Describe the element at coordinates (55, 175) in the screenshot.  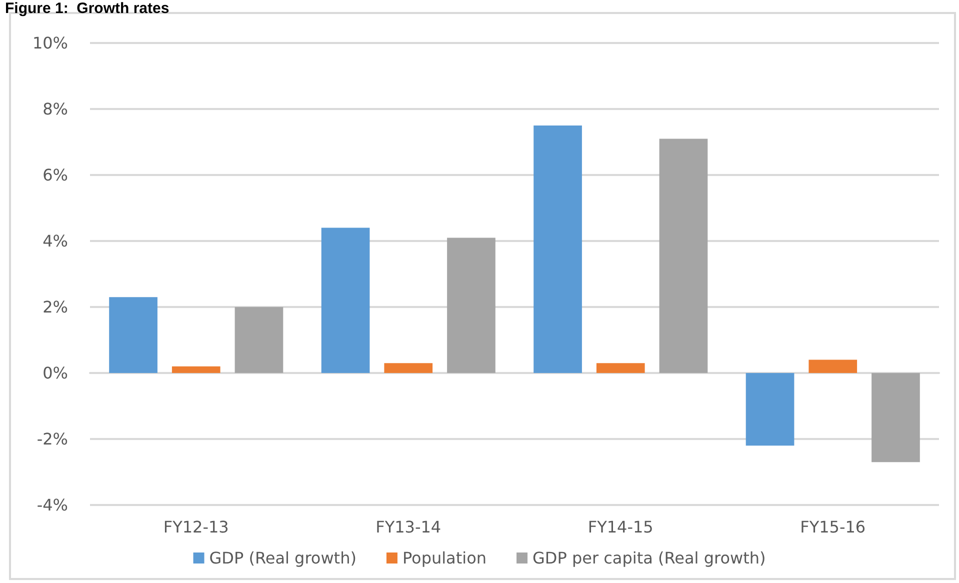
I see `y-tick-label: 6%` at that location.